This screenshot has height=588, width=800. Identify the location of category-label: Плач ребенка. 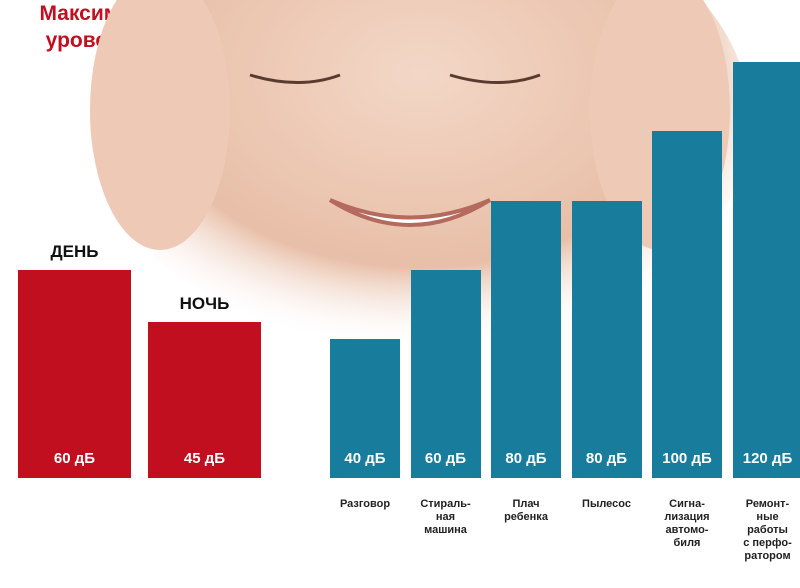
(526, 510).